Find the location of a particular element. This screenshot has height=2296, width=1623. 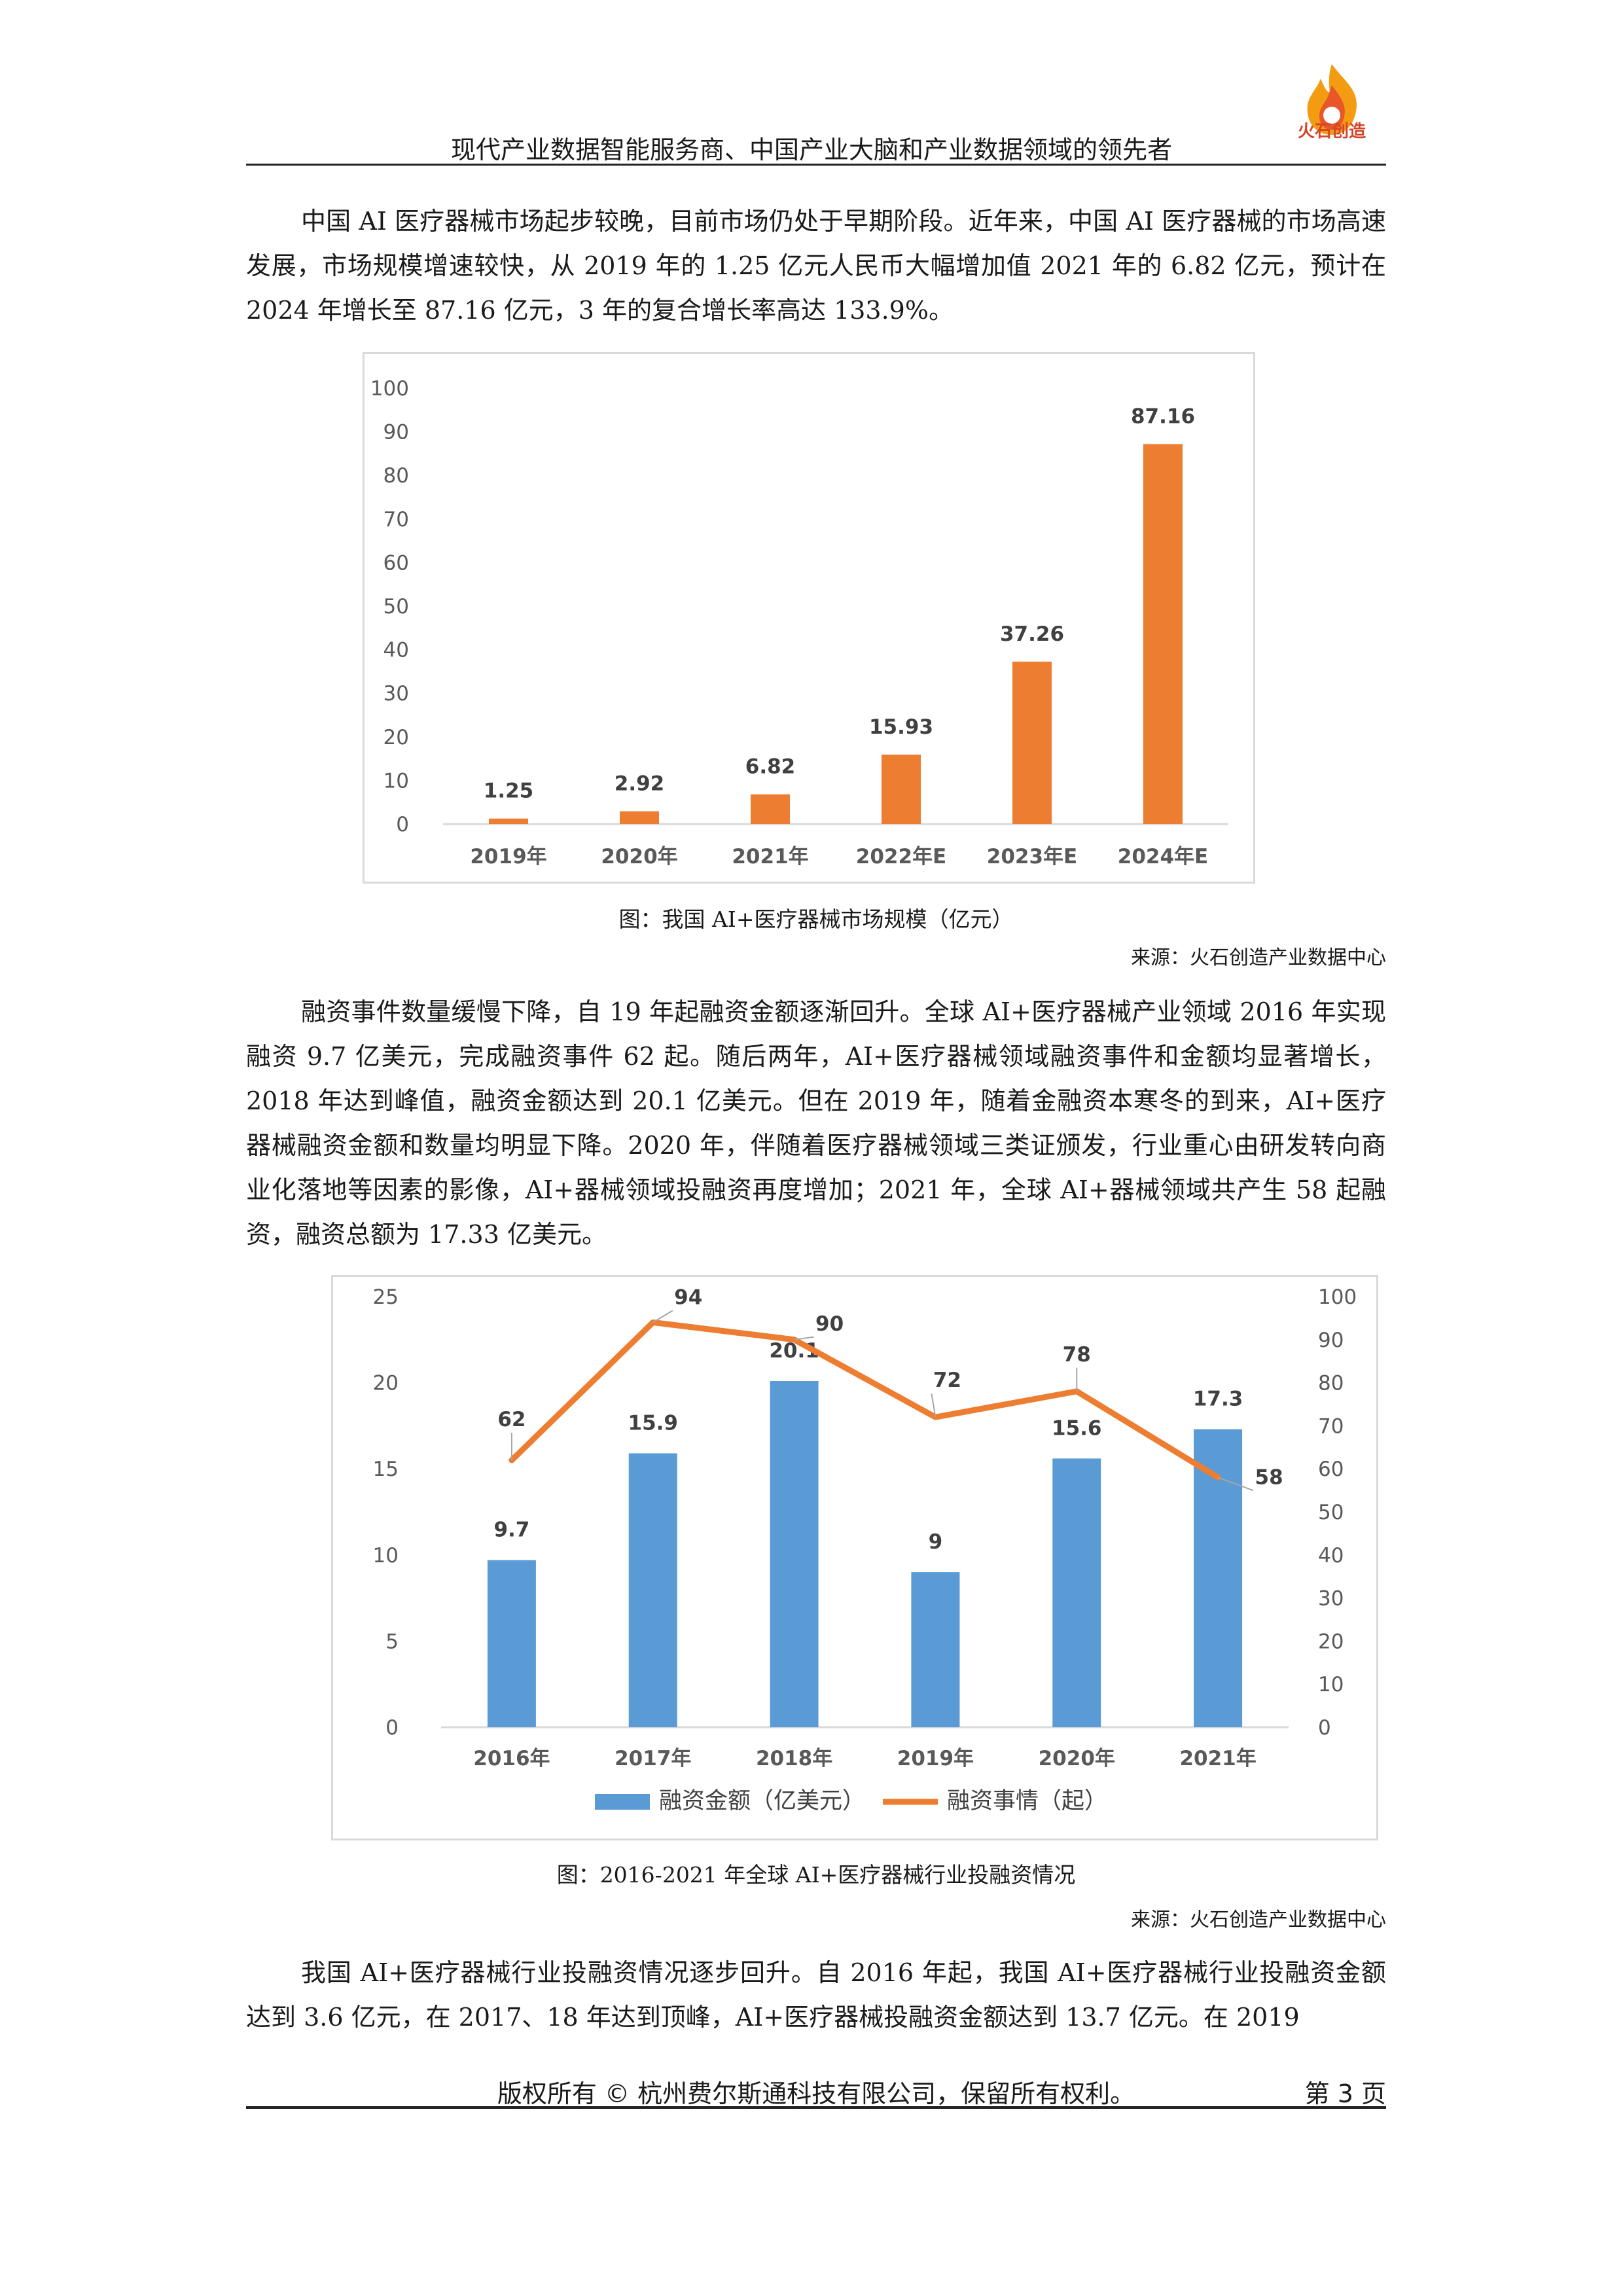

y-tick-label: 70 is located at coordinates (396, 519).